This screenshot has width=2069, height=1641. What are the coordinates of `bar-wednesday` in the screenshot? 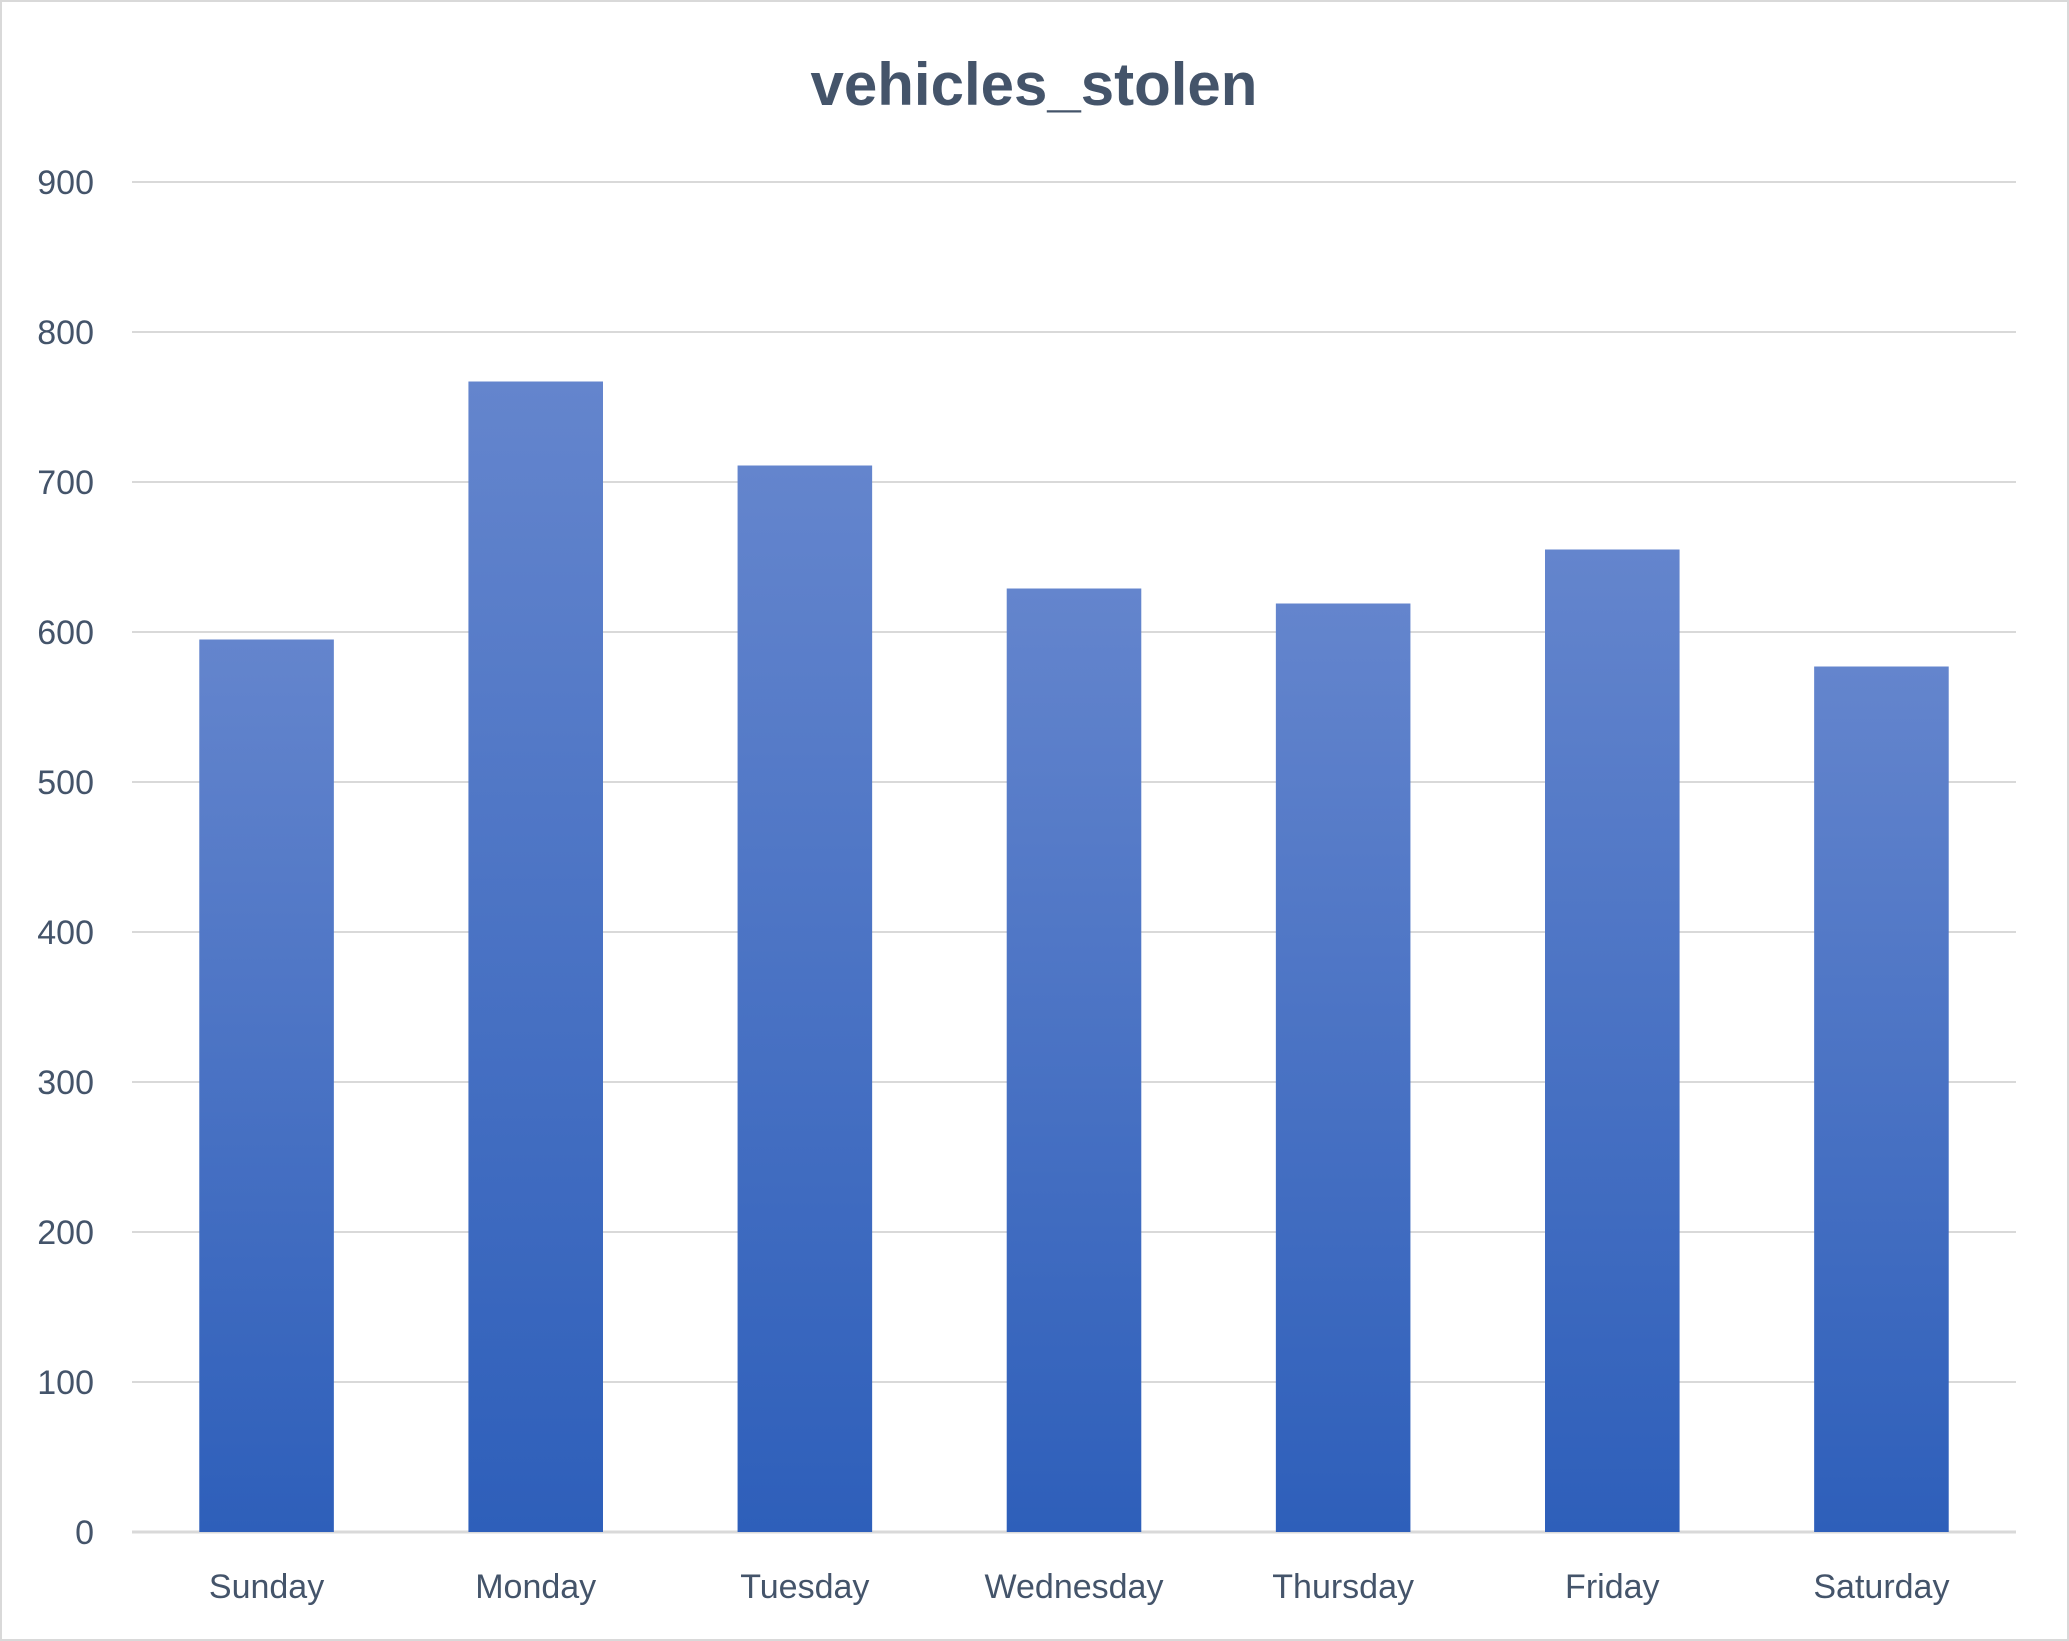 It's located at (1074, 1060).